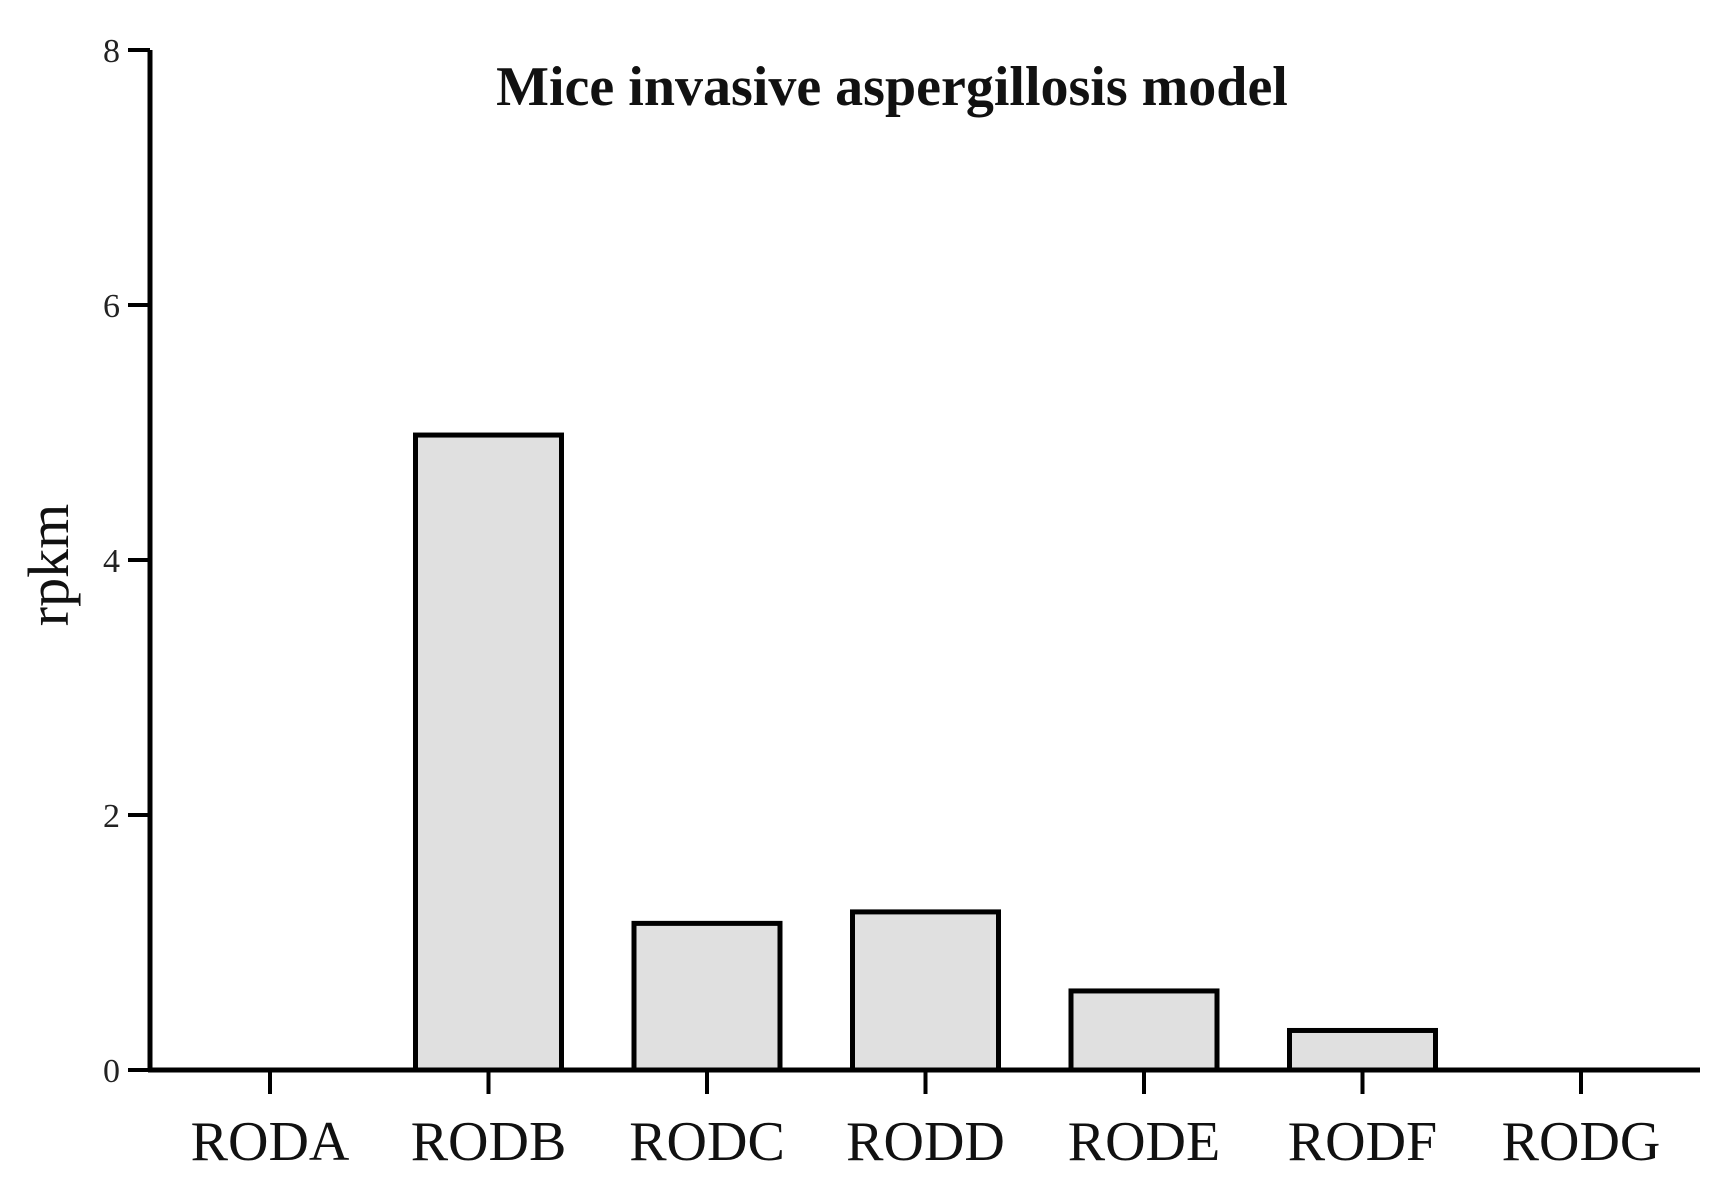  I want to click on x-tick-label: RODD, so click(925, 1142).